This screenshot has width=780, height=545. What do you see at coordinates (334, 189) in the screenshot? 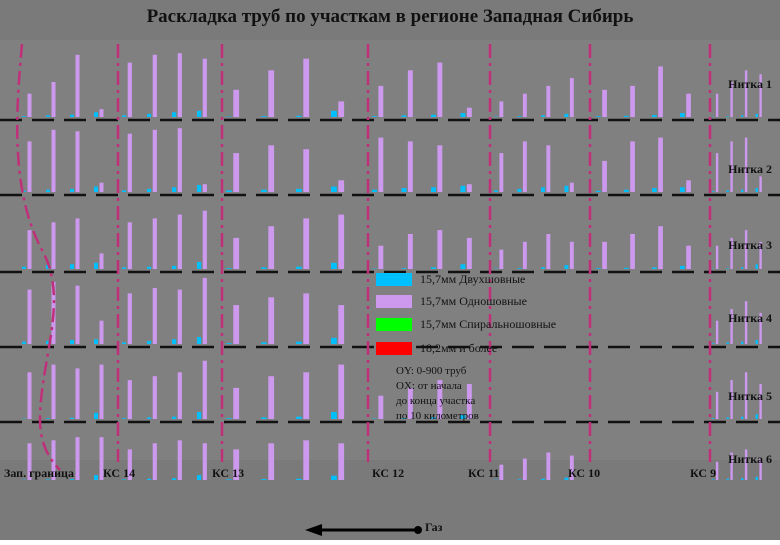
I see `bar-thread2-seg3-cat4-s1` at bounding box center [334, 189].